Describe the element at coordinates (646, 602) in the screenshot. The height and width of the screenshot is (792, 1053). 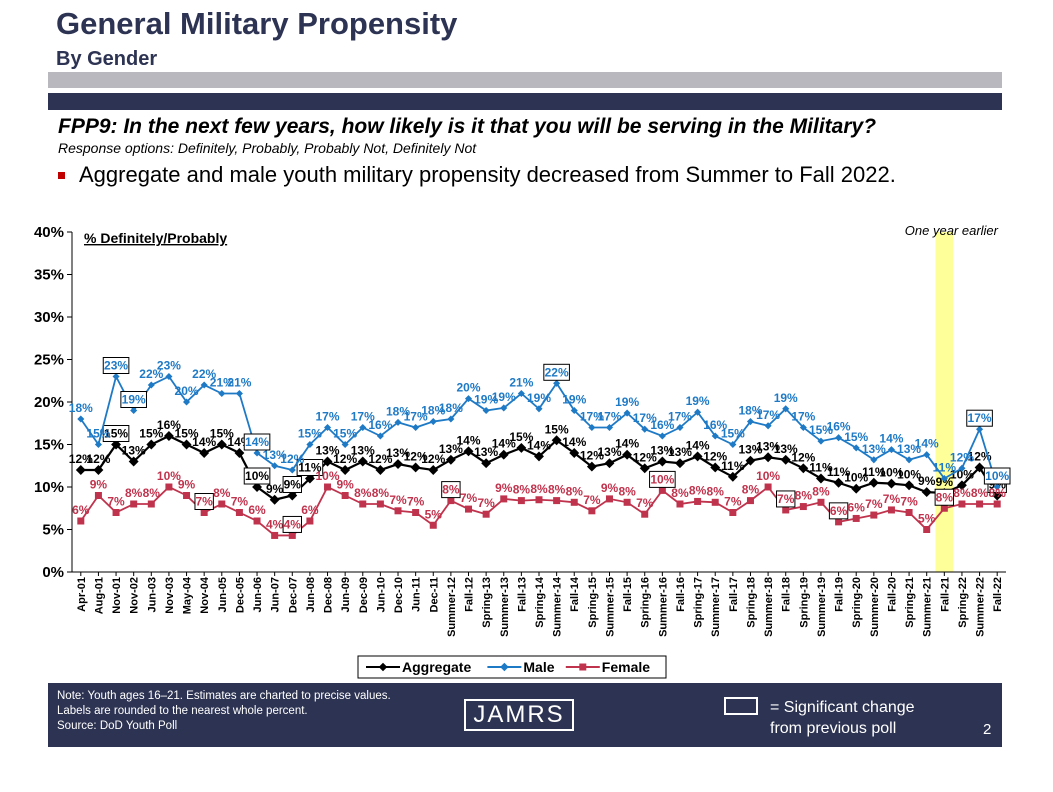
I see `x-tick-label: Spring-16` at that location.